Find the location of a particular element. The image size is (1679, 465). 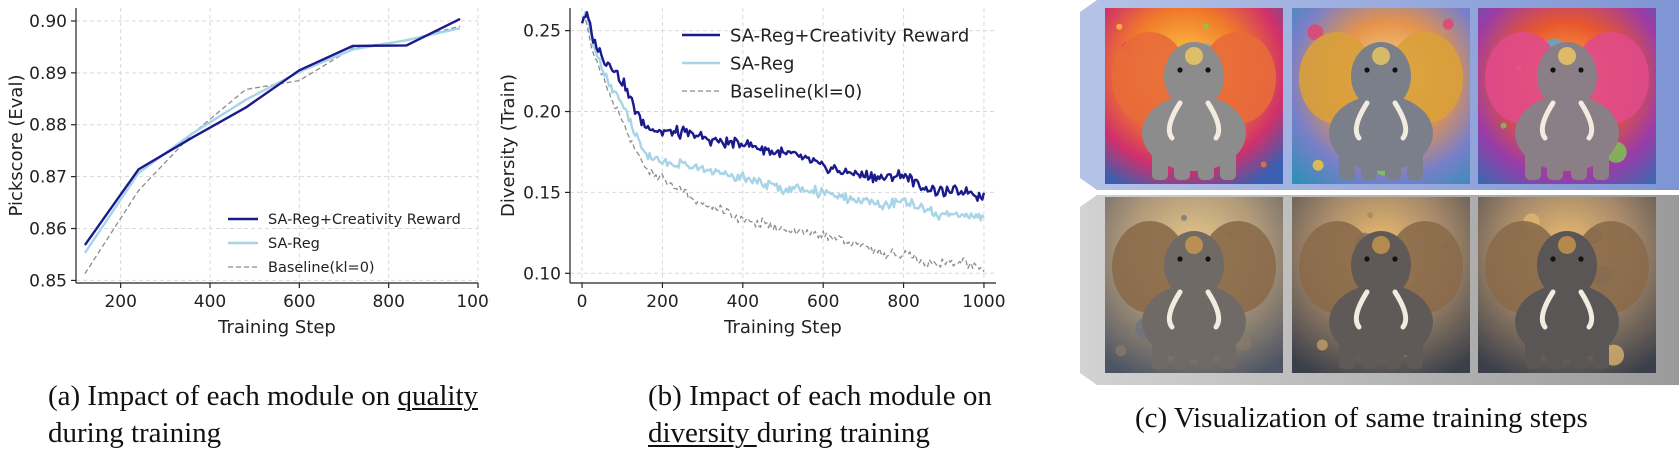

legend-label: SA-Reg+Creativity Reward is located at coordinates (849, 35).